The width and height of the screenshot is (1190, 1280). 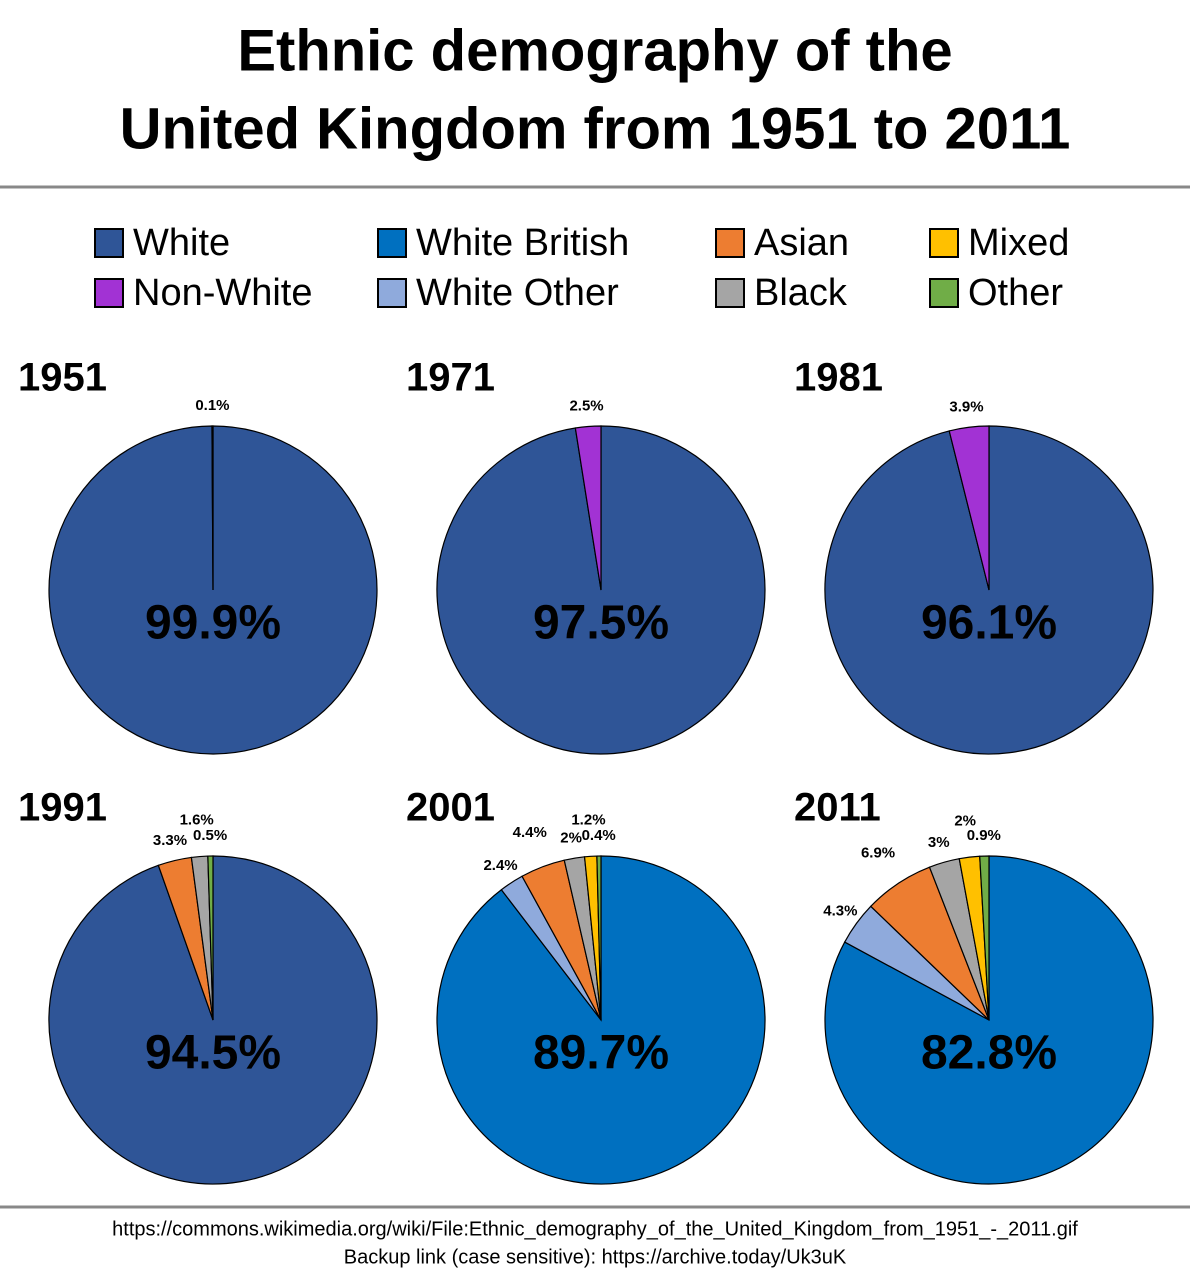 I want to click on pie-main-label: 97.5%, so click(x=601, y=623).